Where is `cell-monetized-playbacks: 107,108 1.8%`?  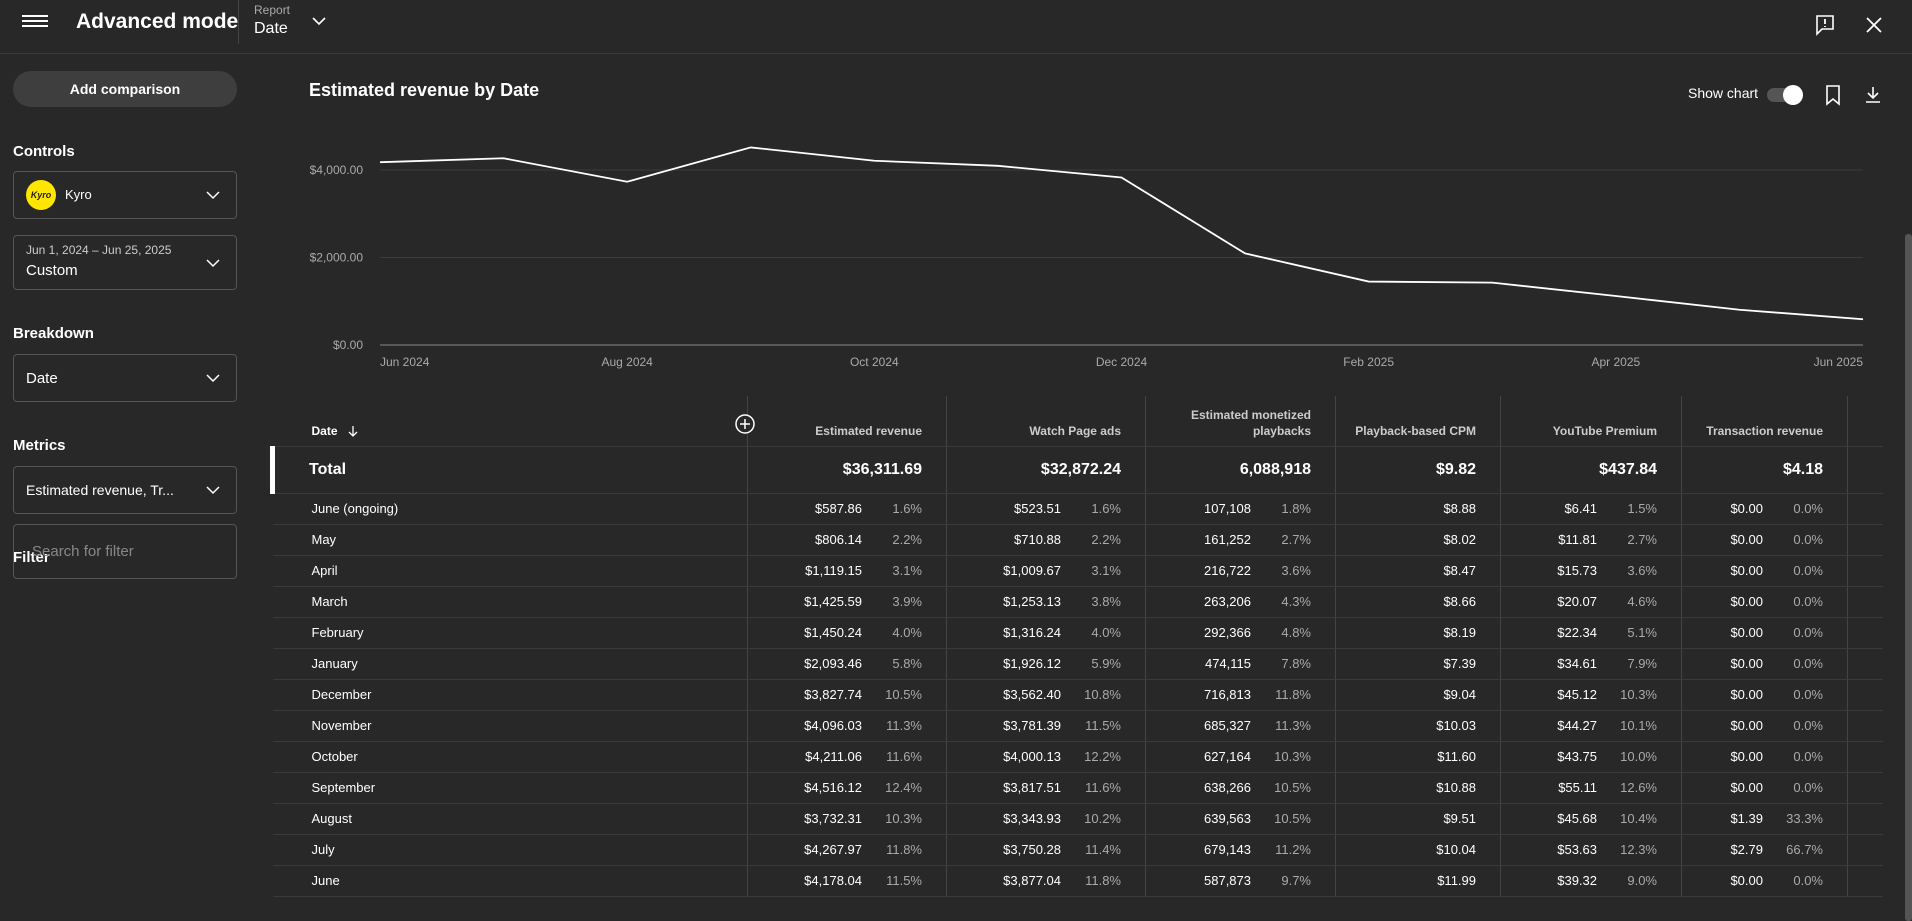
cell-monetized-playbacks: 107,108 1.8% is located at coordinates (1240, 509).